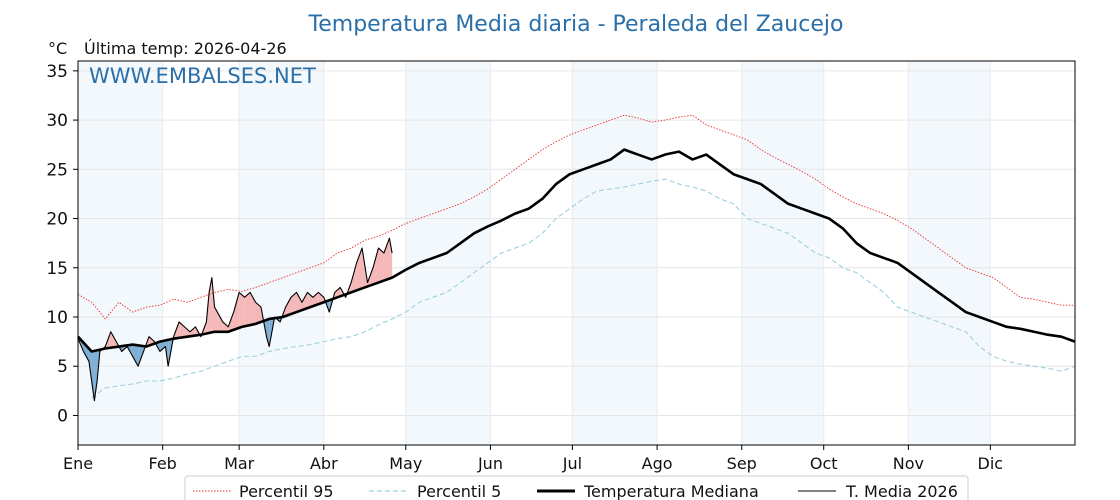 This screenshot has height=500, width=1120. I want to click on last-temp-label: Última temp: 2026-04-26, so click(185, 48).